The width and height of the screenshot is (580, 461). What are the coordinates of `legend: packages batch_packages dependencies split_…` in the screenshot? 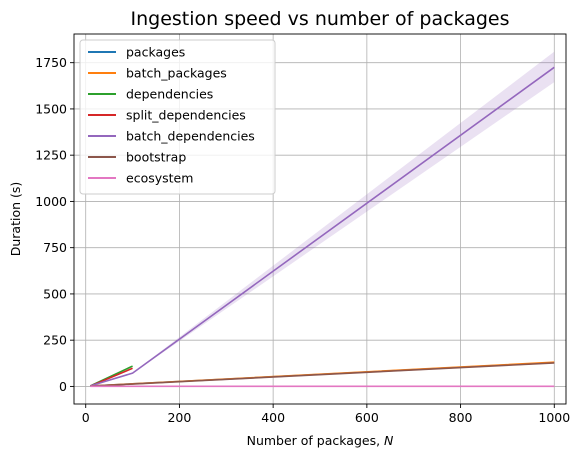 It's located at (177, 117).